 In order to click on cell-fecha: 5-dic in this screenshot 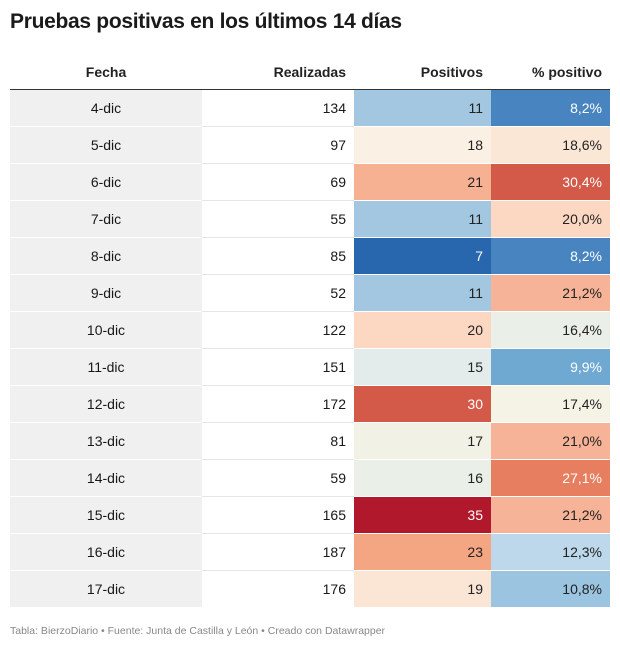, I will do `click(106, 145)`.